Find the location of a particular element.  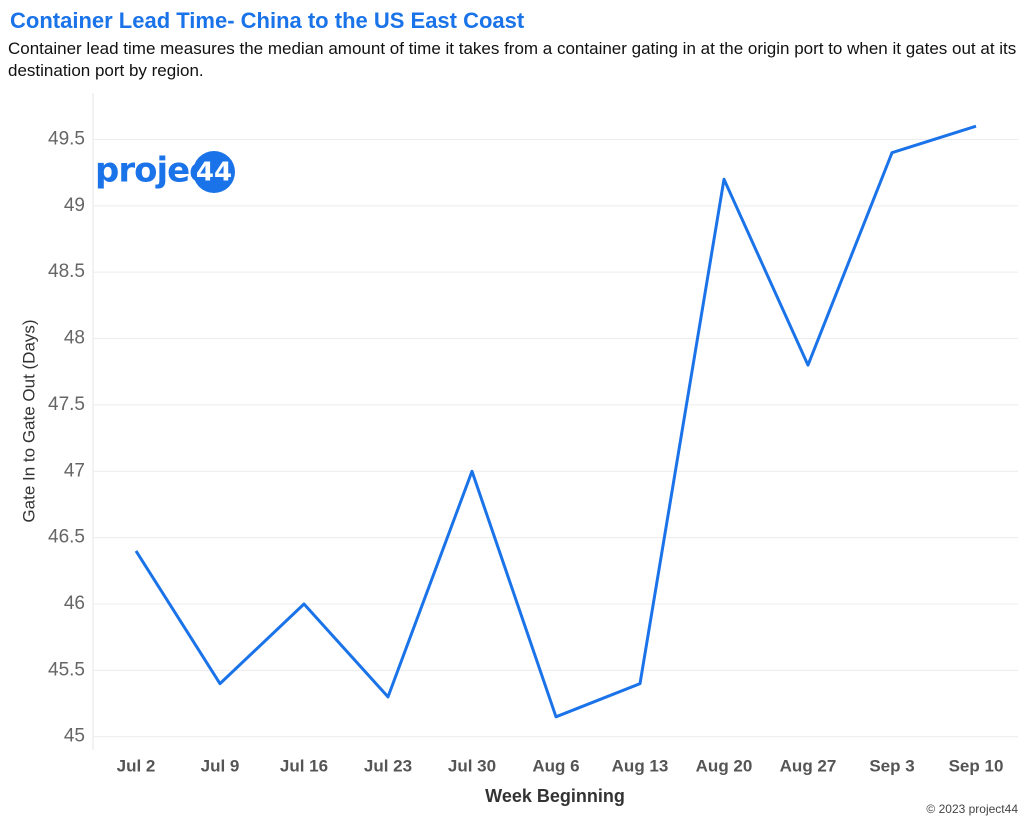

y-tick-label: 48.5 is located at coordinates (66, 271).